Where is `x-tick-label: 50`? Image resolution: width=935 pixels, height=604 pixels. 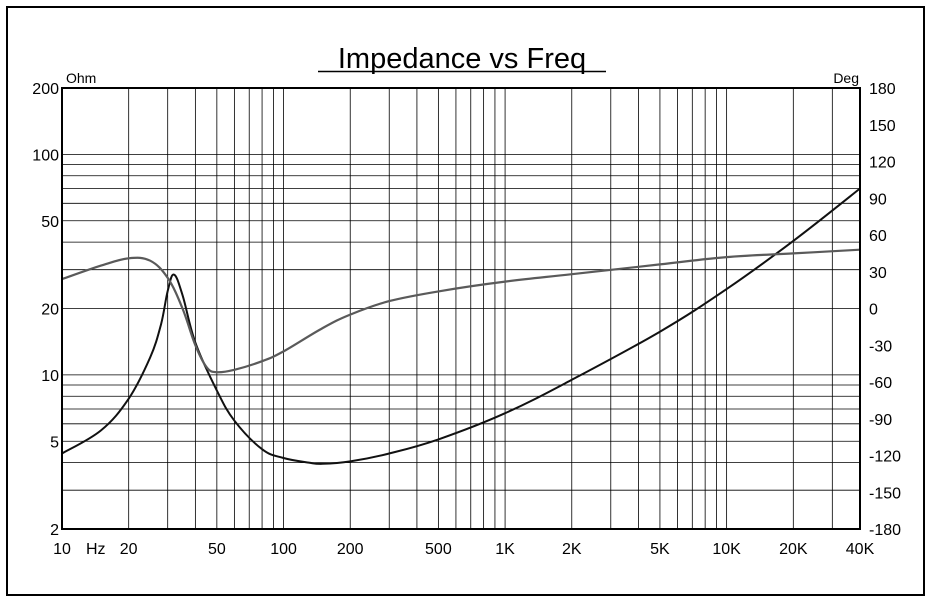
x-tick-label: 50 is located at coordinates (217, 549).